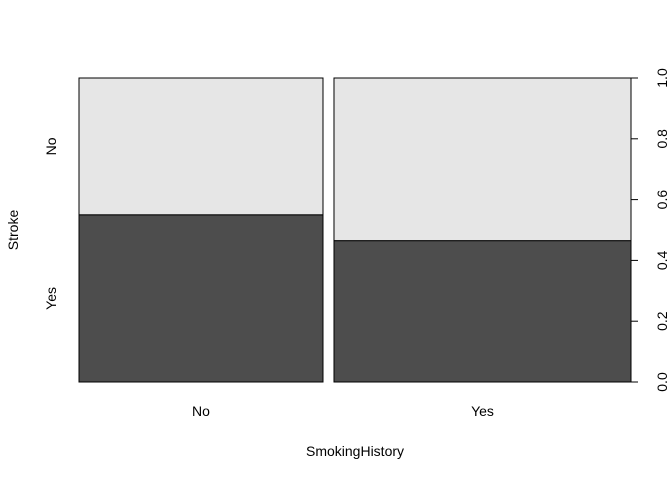  What do you see at coordinates (343, 411) in the screenshot?
I see `x-axis: No Yes` at bounding box center [343, 411].